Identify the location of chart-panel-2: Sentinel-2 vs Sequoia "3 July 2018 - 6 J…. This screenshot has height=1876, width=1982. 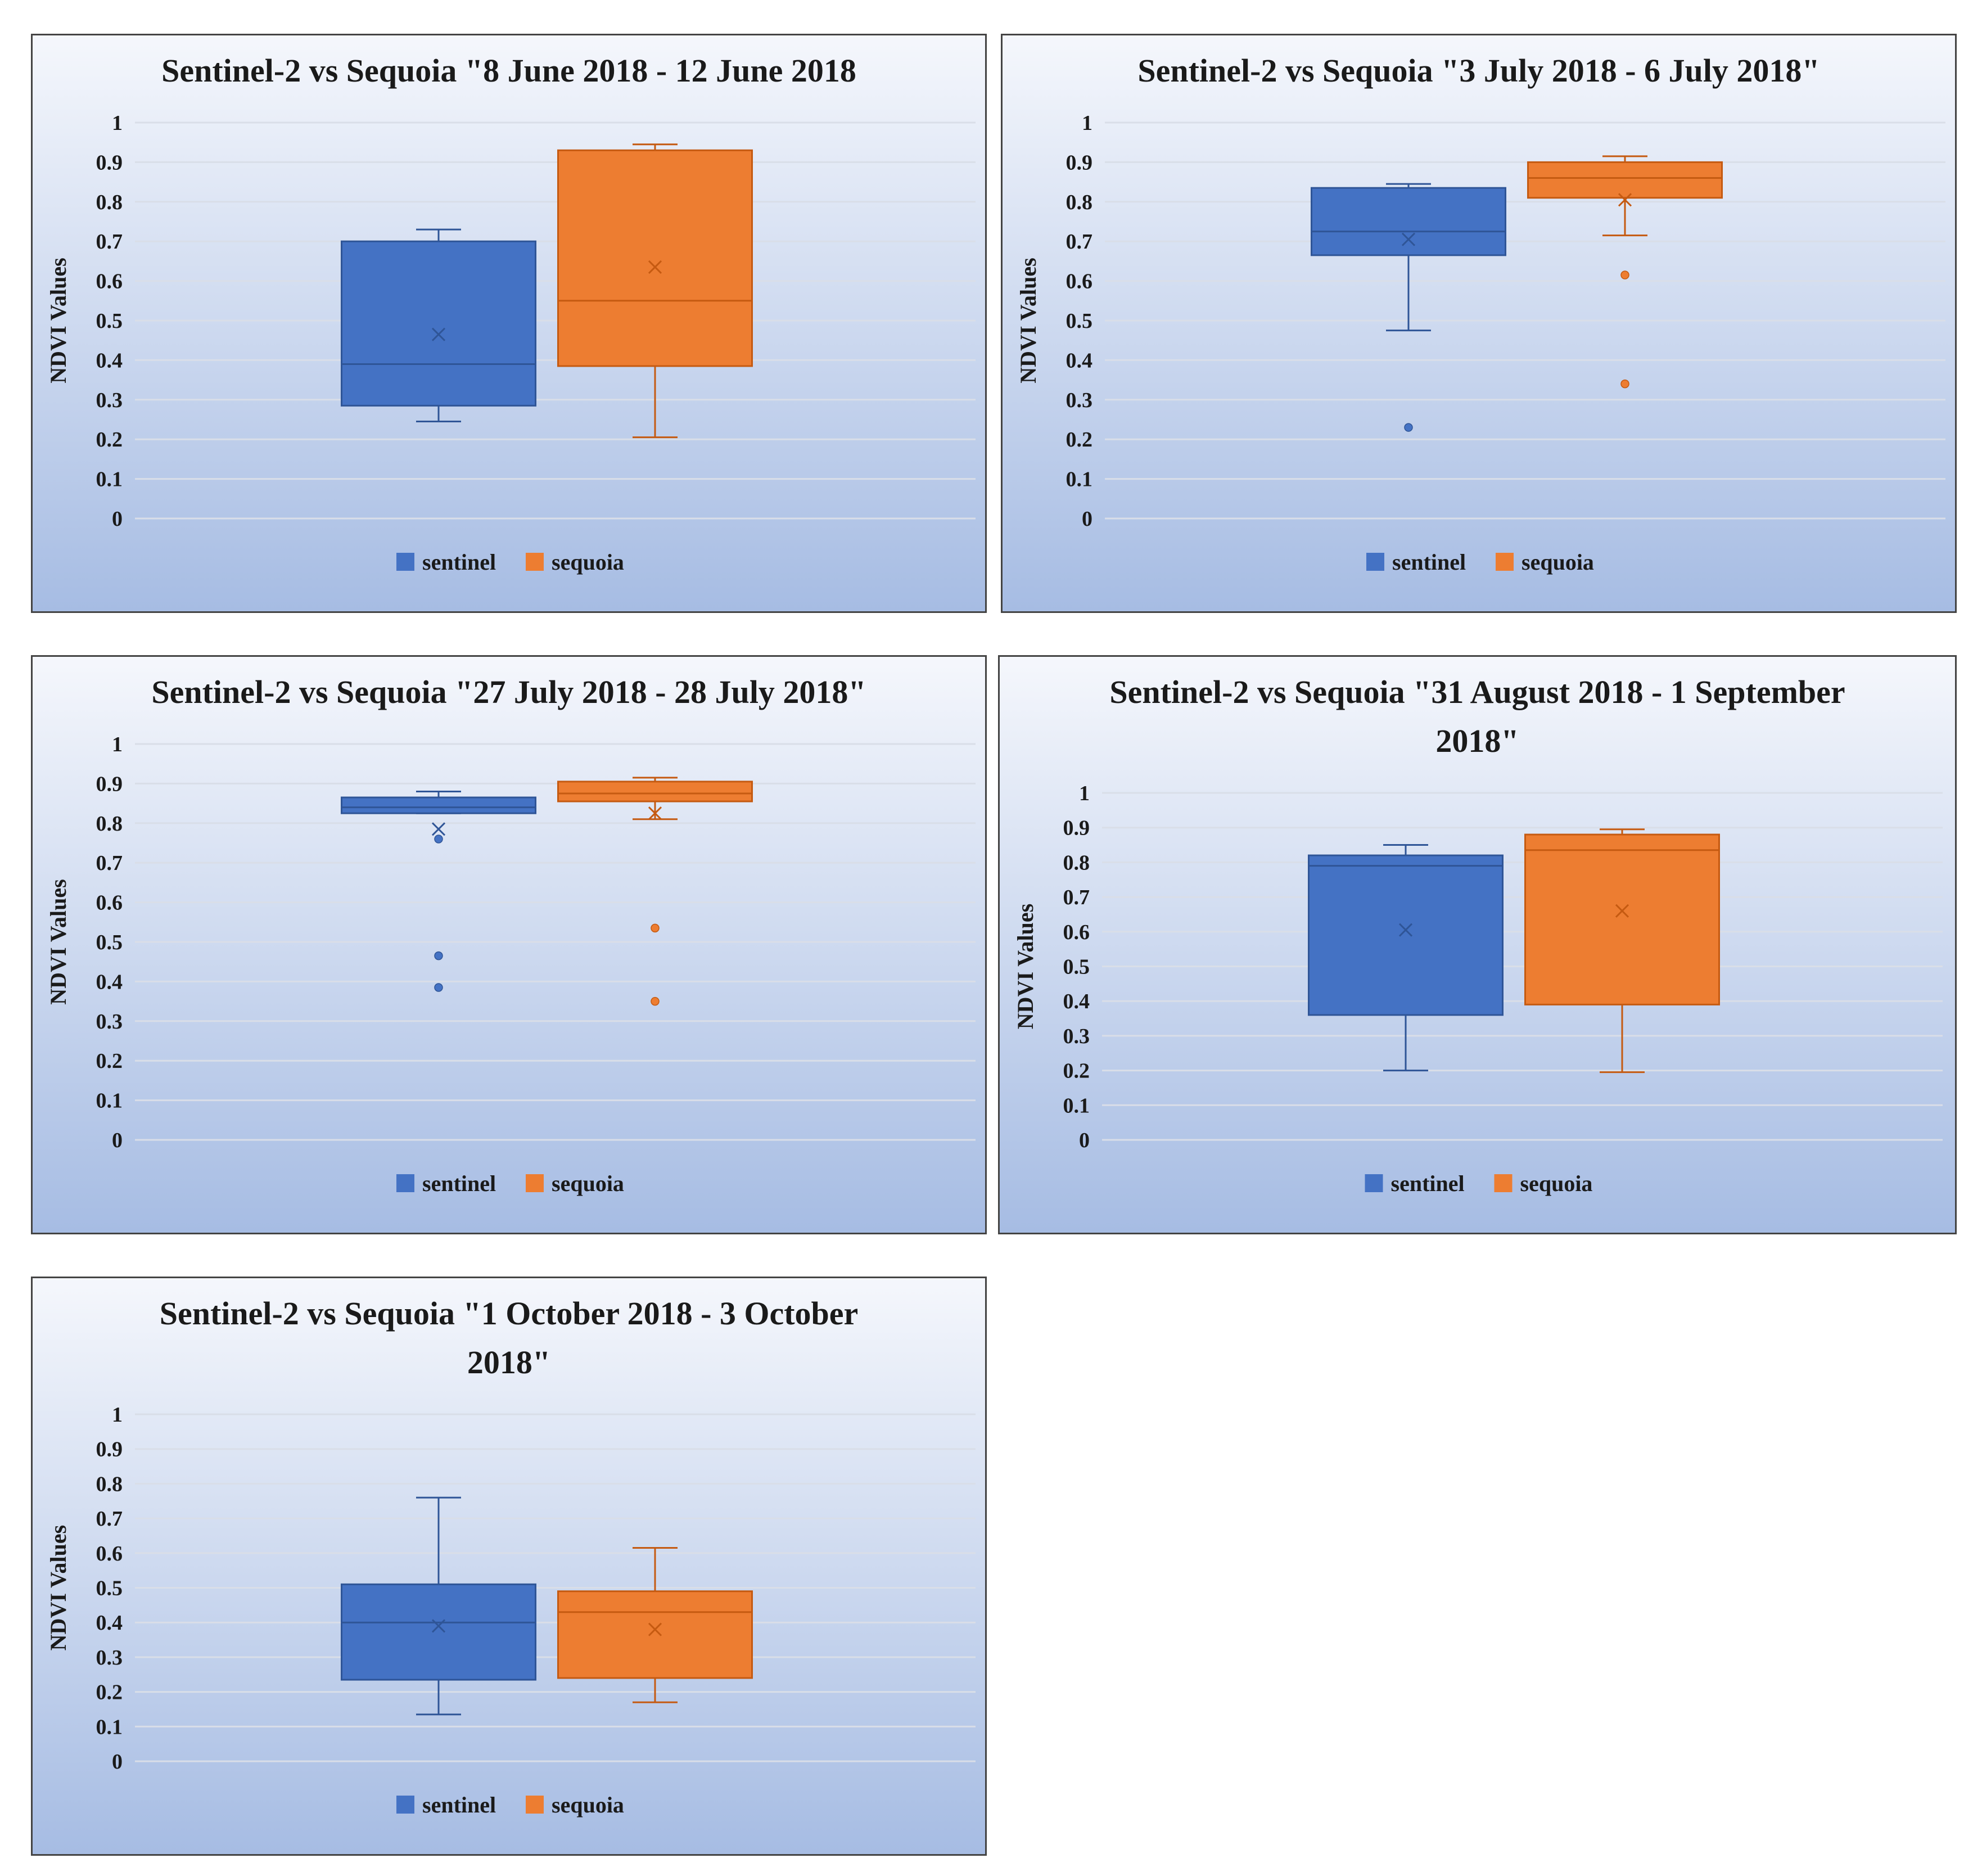
(1479, 323).